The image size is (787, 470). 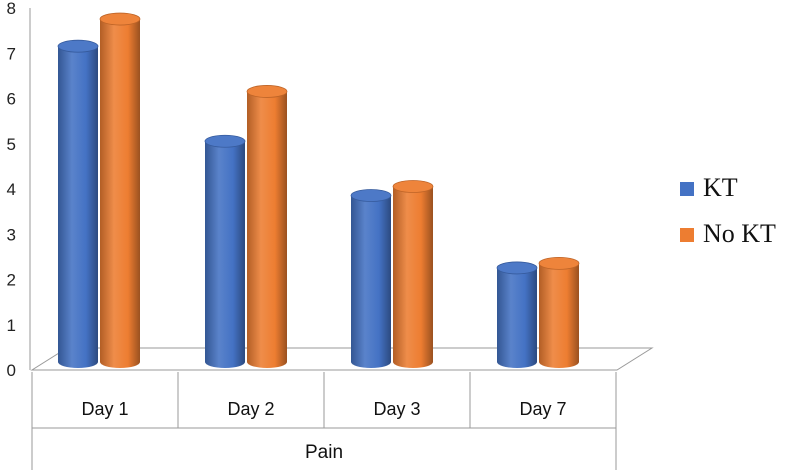 What do you see at coordinates (11, 99) in the screenshot?
I see `y-tick-label: 6` at bounding box center [11, 99].